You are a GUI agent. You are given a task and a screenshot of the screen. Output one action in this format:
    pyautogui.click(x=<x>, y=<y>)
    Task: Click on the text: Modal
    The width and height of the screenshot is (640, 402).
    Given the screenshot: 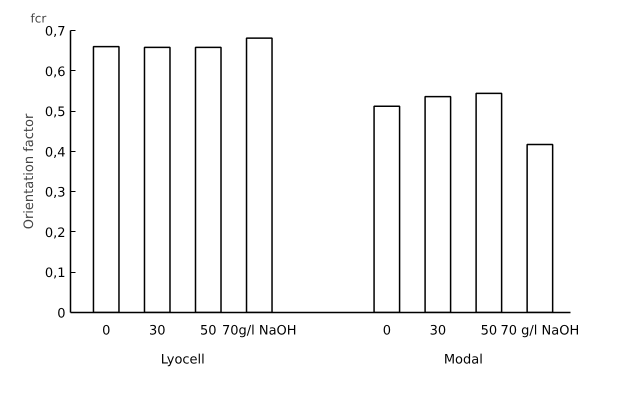 What is the action you would take?
    pyautogui.click(x=463, y=360)
    